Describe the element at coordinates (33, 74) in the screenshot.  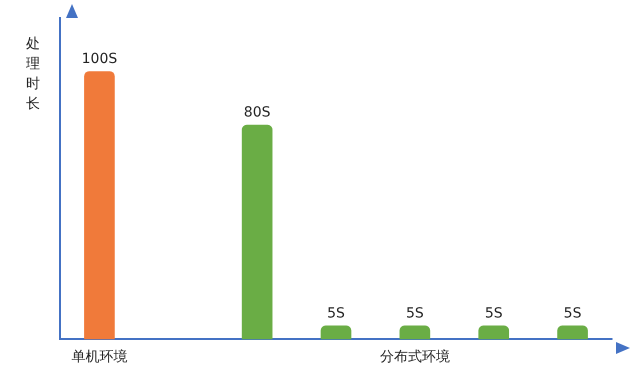
I see `y-axis-title: 处理时长` at that location.